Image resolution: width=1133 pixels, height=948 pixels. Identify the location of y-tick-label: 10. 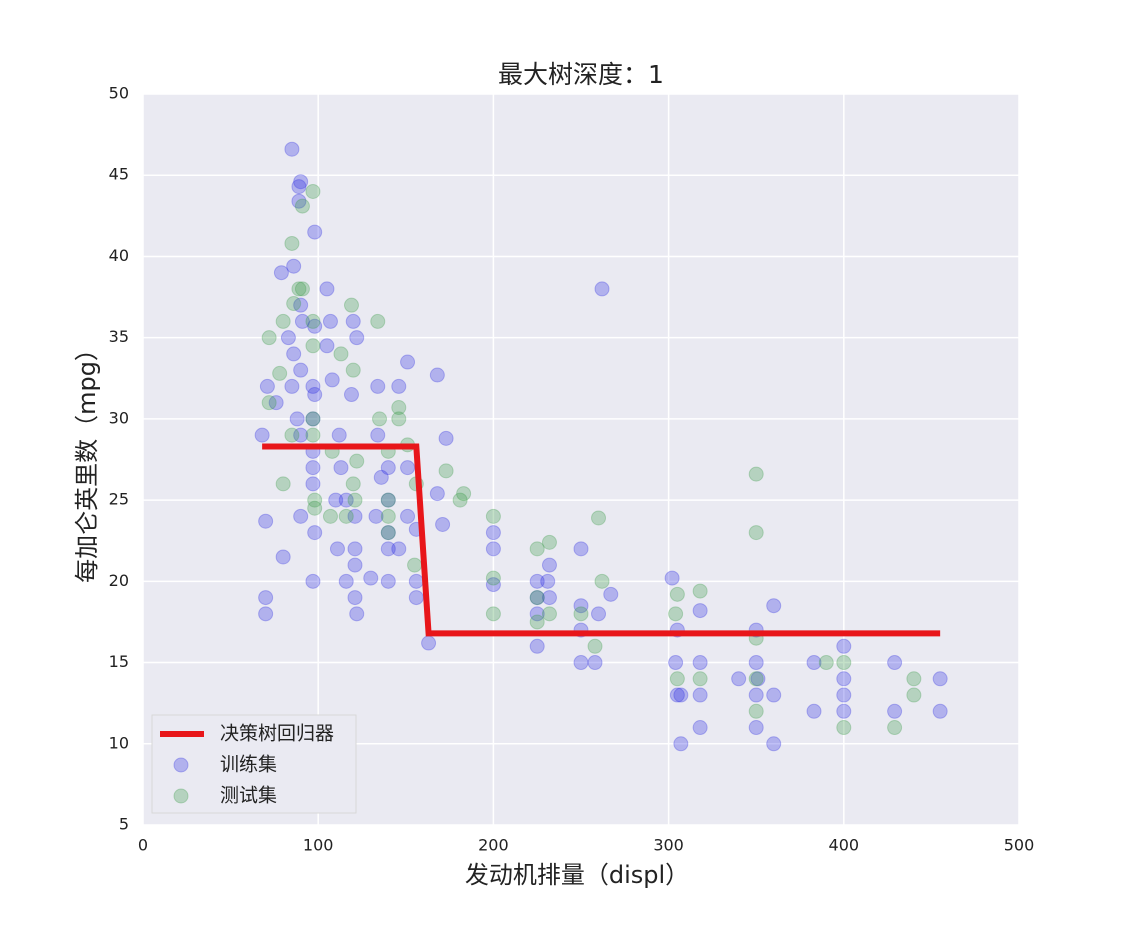
(119, 742).